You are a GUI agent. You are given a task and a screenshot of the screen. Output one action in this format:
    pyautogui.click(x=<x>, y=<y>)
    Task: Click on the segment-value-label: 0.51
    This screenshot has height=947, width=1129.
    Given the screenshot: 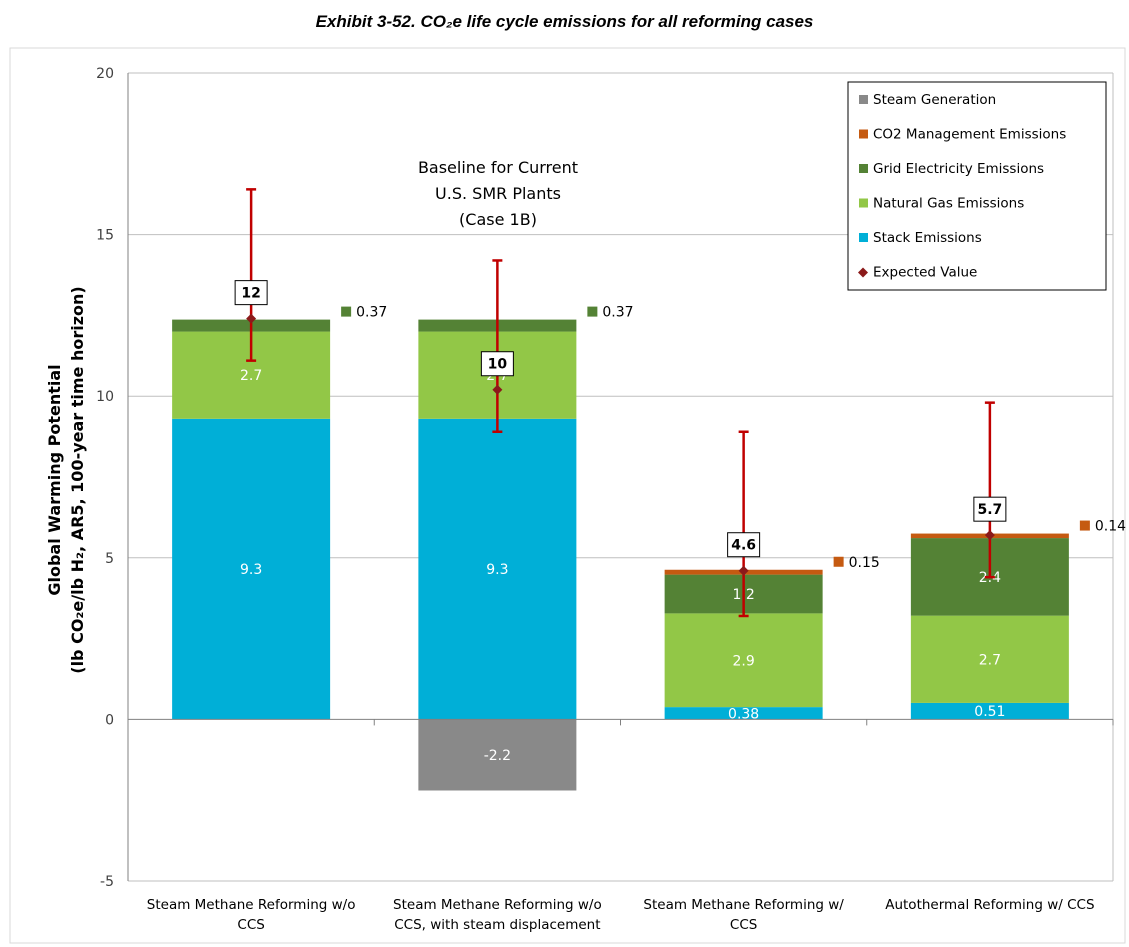 What is the action you would take?
    pyautogui.click(x=989, y=712)
    